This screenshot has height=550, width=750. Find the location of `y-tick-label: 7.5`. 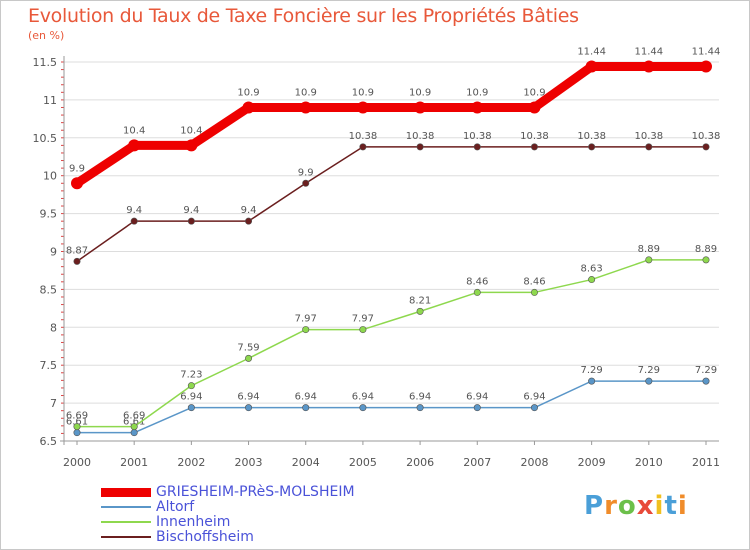

y-tick-label: 7.5 is located at coordinates (49, 365).